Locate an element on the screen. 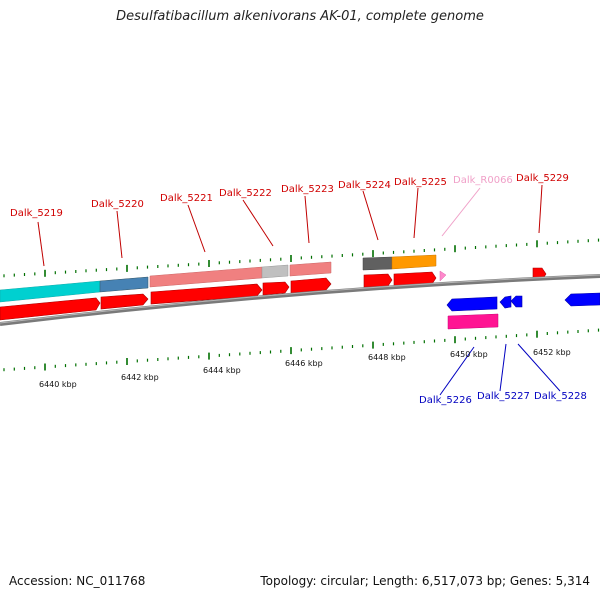 The width and height of the screenshot is (600, 600). gene-label-dalk-5221: Dalk_5221 is located at coordinates (186, 198).